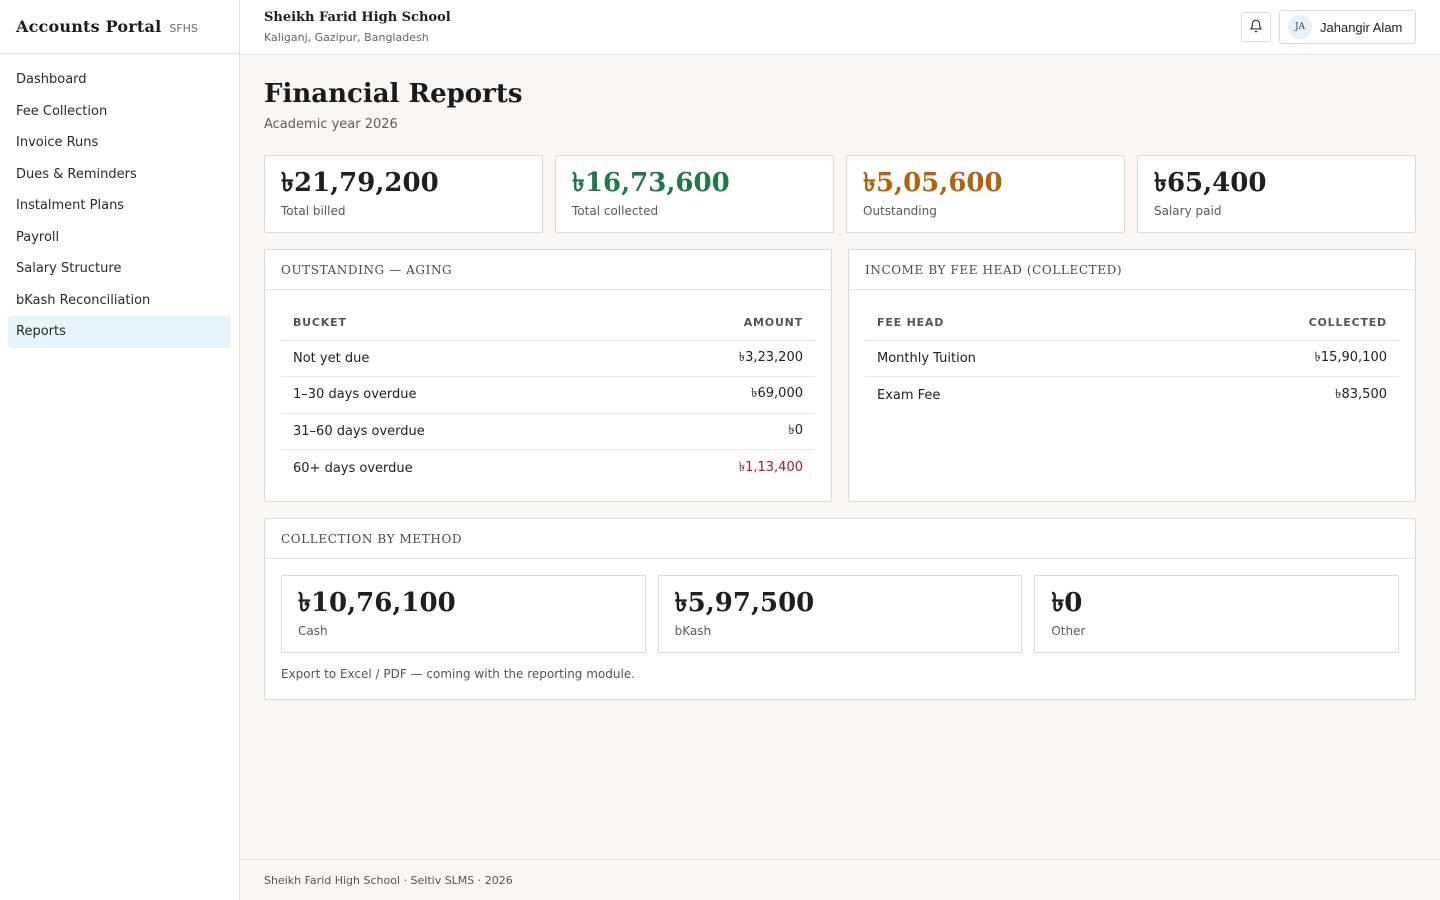 The height and width of the screenshot is (900, 1440). I want to click on stat-label: Outstanding, so click(900, 211).